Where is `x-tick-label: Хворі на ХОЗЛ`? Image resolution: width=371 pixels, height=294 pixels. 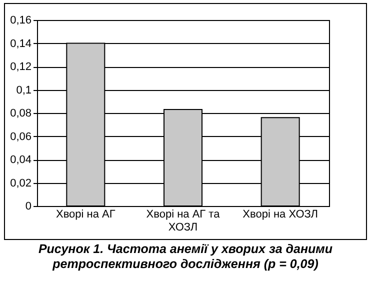
x-tick-label: Хворі на ХОЗЛ is located at coordinates (280, 214).